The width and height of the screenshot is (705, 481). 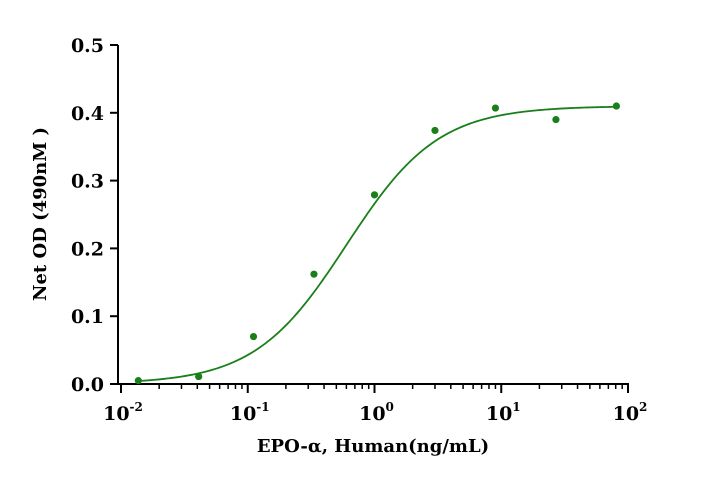 What do you see at coordinates (373, 446) in the screenshot?
I see `x-axis-title: EPO-α, Human(ng/mL)` at bounding box center [373, 446].